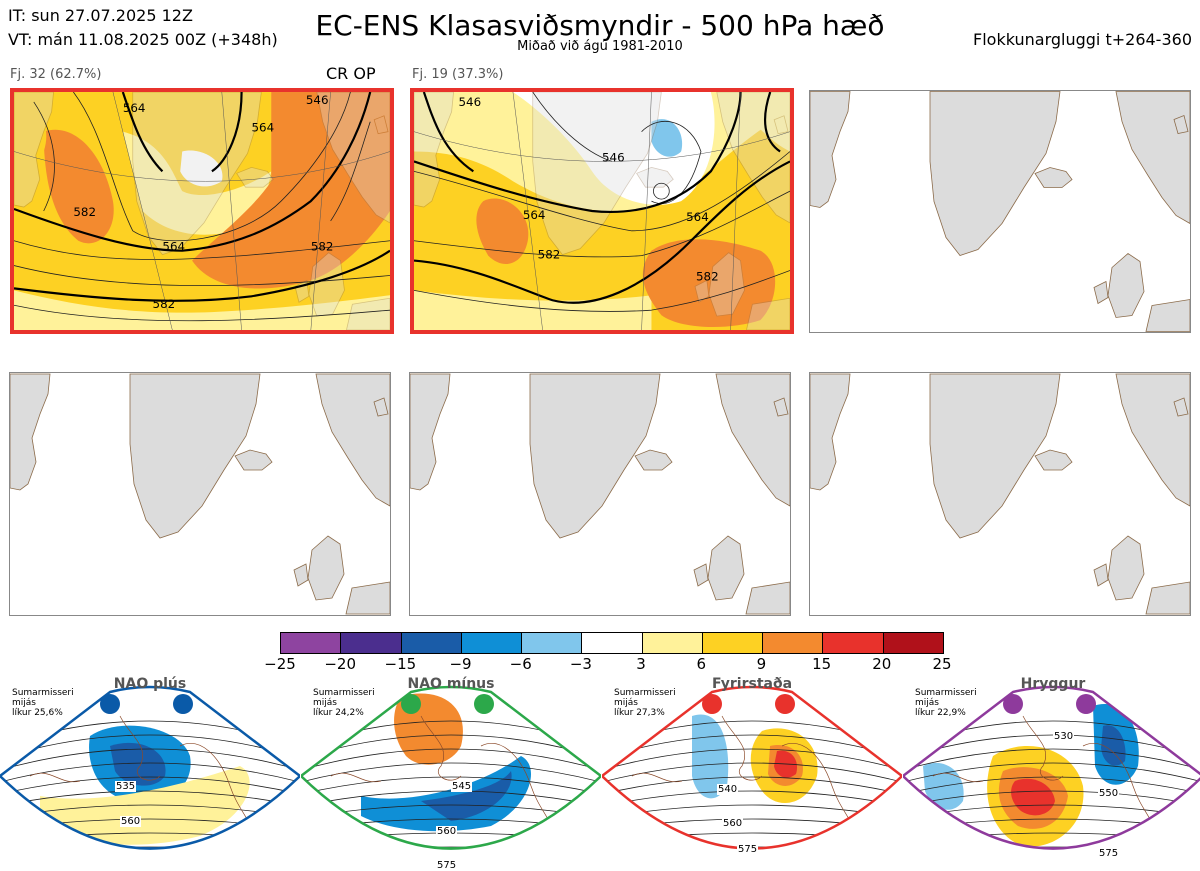  I want to click on initial-time: IT: sun 27.07.2025 12Z, so click(100, 15).